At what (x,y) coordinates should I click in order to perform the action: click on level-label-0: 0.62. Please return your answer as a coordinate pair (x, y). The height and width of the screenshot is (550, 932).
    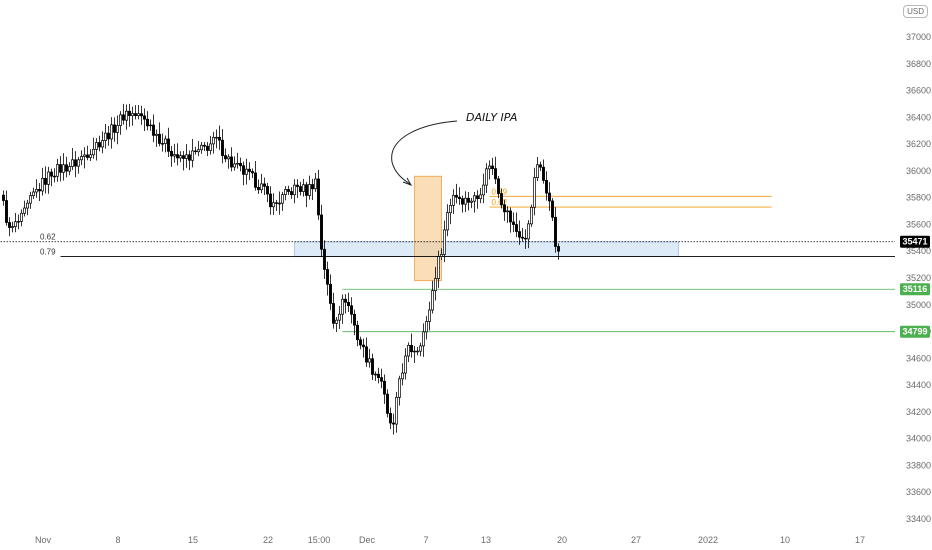
    Looking at the image, I should click on (48, 237).